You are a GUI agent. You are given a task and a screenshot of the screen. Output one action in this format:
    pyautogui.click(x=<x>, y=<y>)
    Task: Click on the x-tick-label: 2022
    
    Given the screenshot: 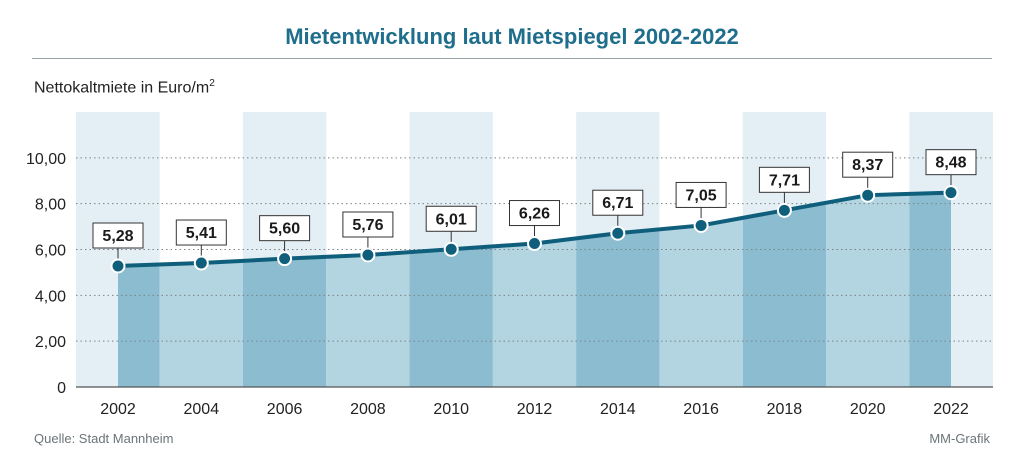 What is the action you would take?
    pyautogui.click(x=951, y=409)
    